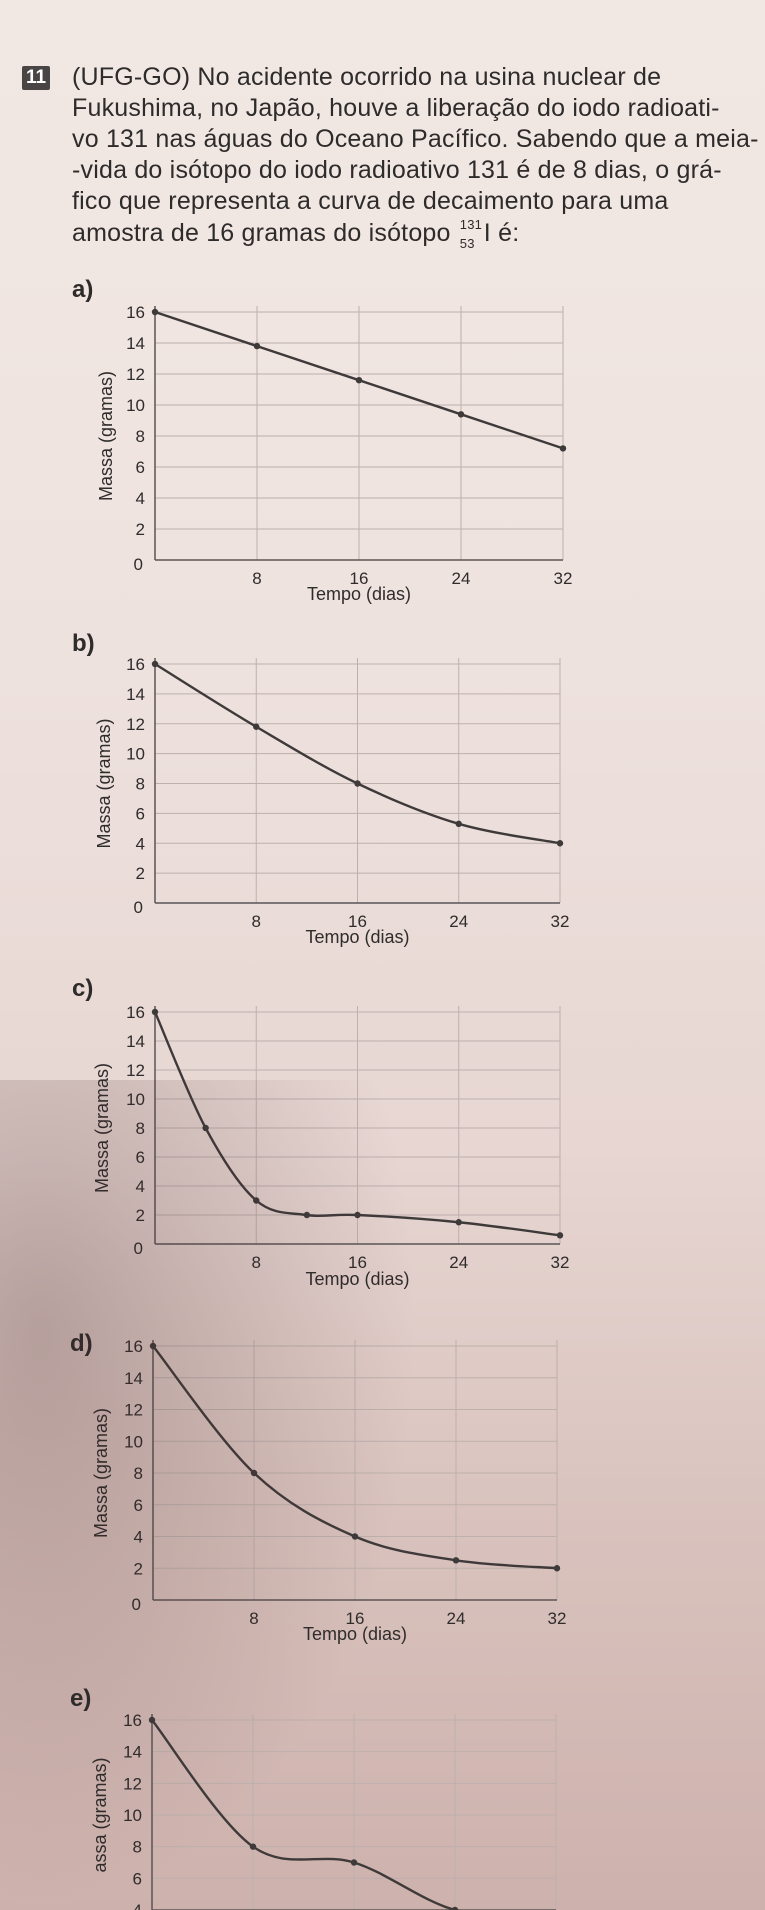 Image resolution: width=765 pixels, height=1910 pixels. I want to click on isotope-symbol: I, so click(487, 233).